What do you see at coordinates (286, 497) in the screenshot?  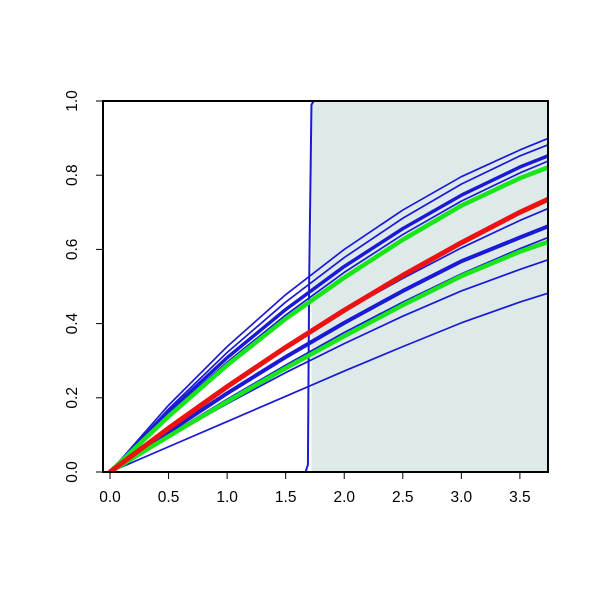 I see `x-tick-label: 1.5` at bounding box center [286, 497].